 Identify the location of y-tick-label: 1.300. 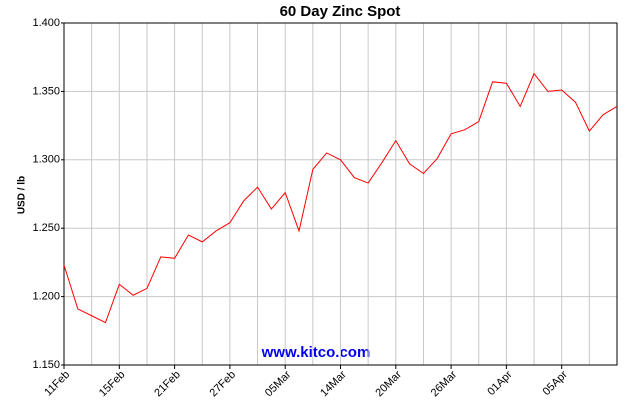
(46, 160).